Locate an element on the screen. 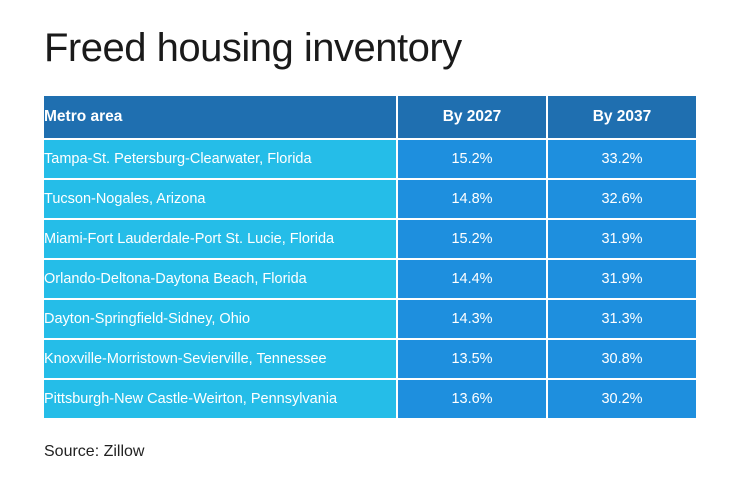 The height and width of the screenshot is (482, 740). column-header-2037: By 2037 is located at coordinates (622, 117).